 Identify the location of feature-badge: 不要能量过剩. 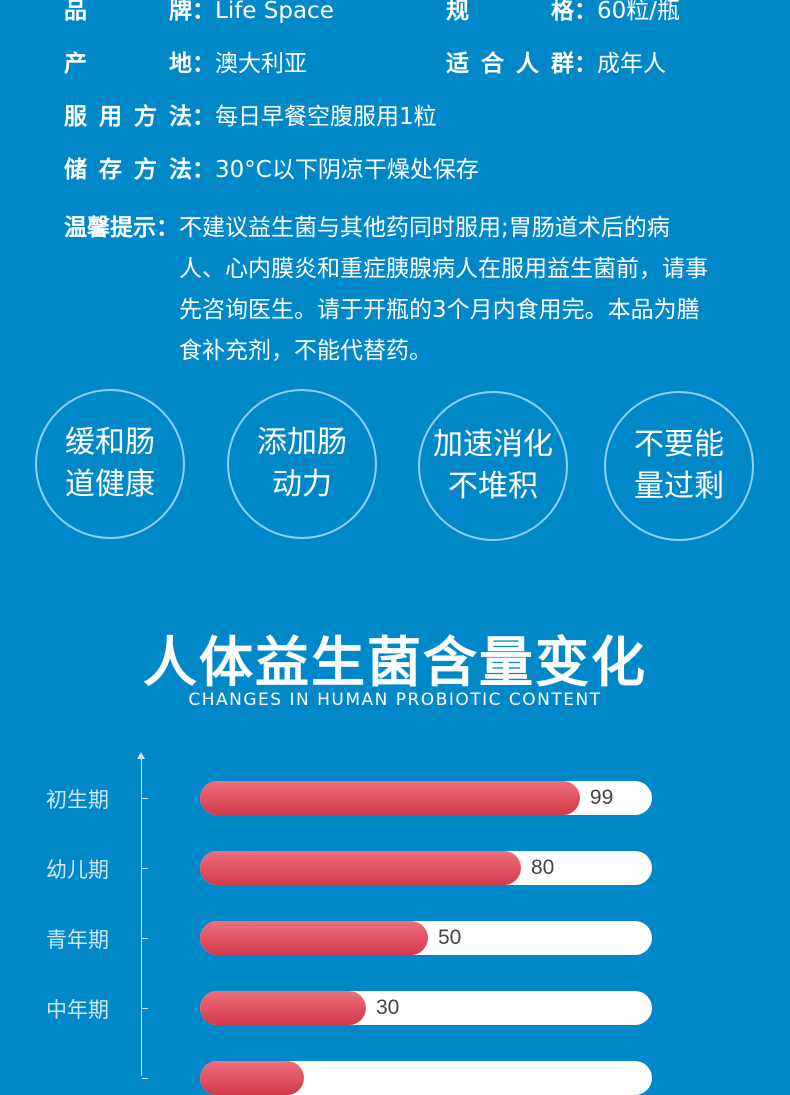
(679, 466).